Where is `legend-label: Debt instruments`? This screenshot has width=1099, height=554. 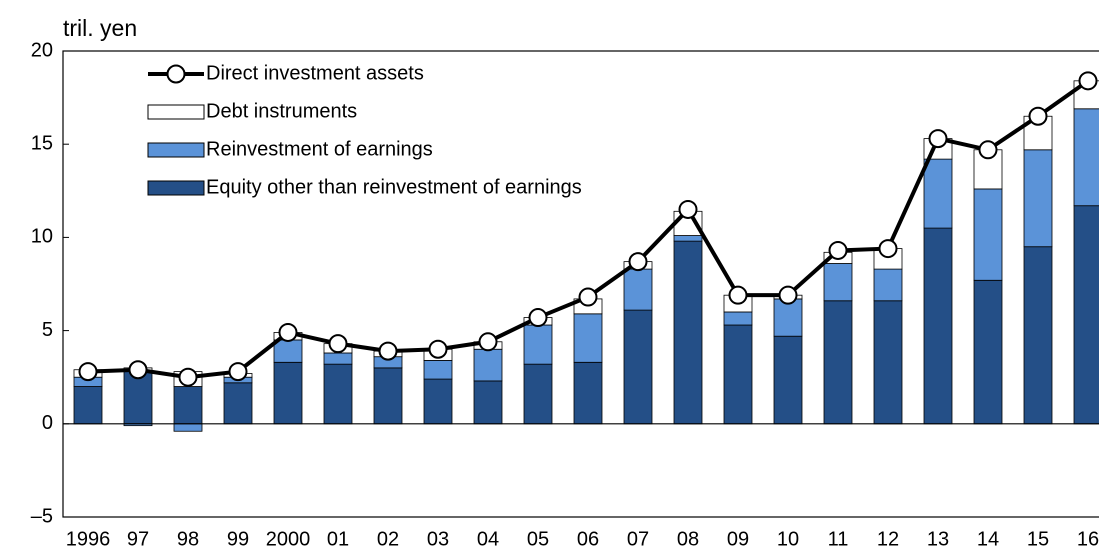 legend-label: Debt instruments is located at coordinates (281, 111).